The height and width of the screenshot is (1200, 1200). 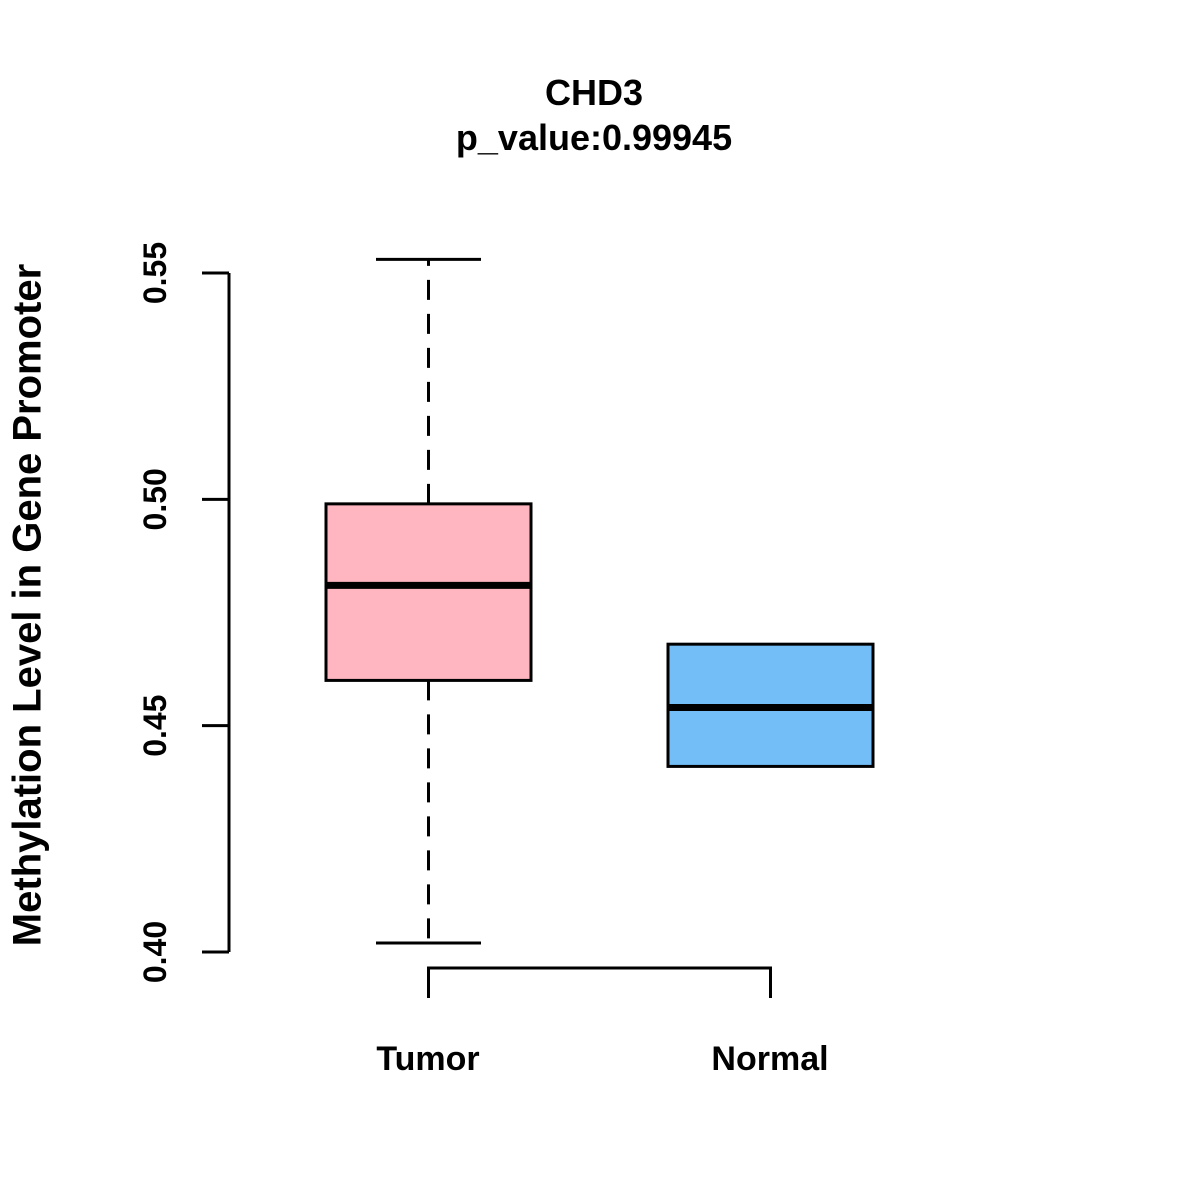 I want to click on x-tick-label-normal: Normal, so click(x=770, y=1059).